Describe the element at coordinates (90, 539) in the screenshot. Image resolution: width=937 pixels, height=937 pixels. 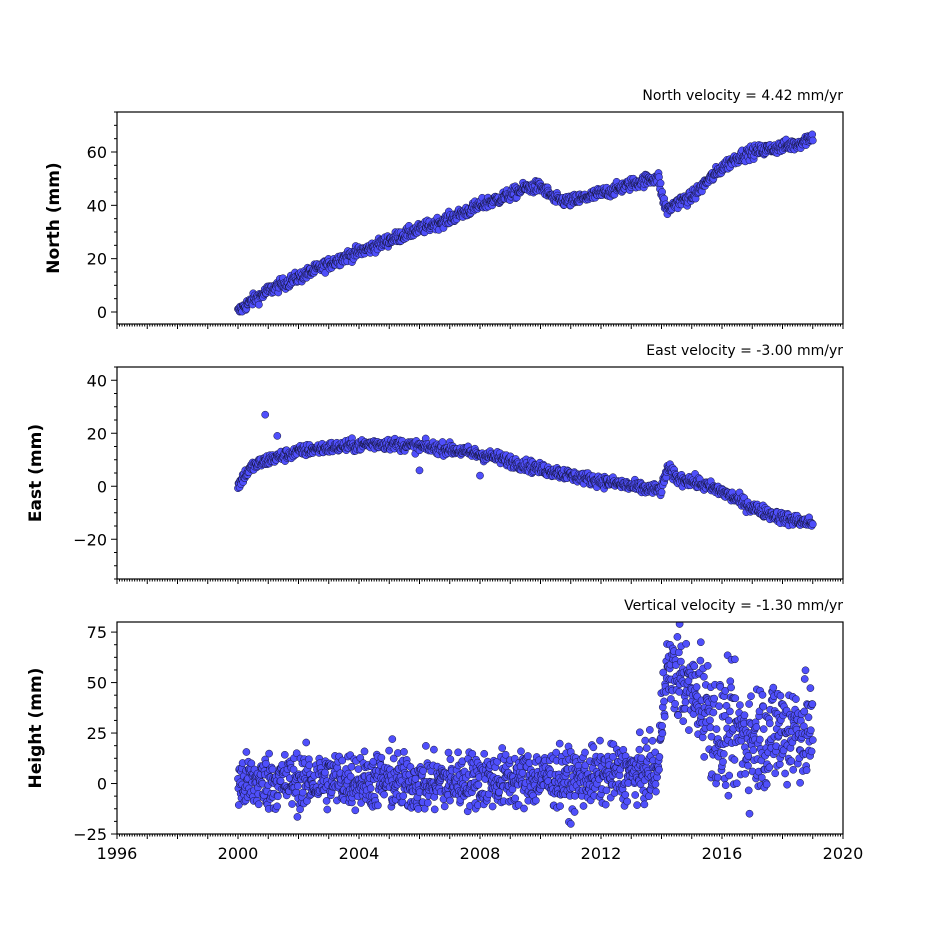
I see `y-tick-label: −20` at that location.